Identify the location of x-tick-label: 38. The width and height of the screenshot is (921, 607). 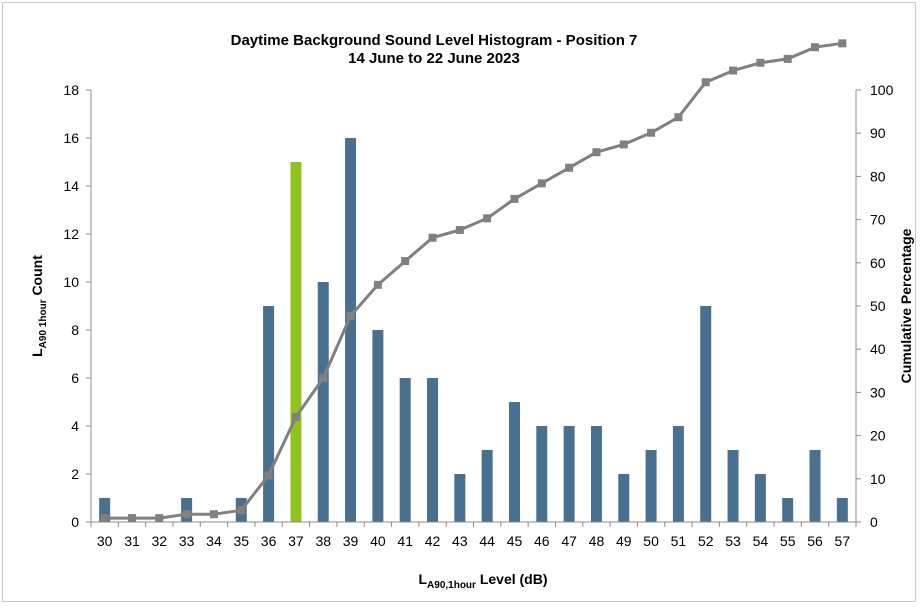
(323, 541).